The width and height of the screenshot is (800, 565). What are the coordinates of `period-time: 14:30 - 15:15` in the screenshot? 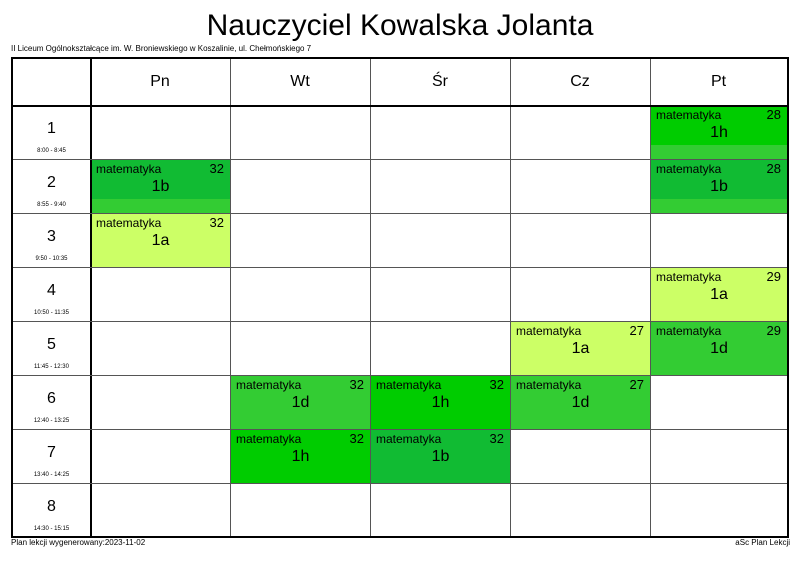 It's located at (51, 529).